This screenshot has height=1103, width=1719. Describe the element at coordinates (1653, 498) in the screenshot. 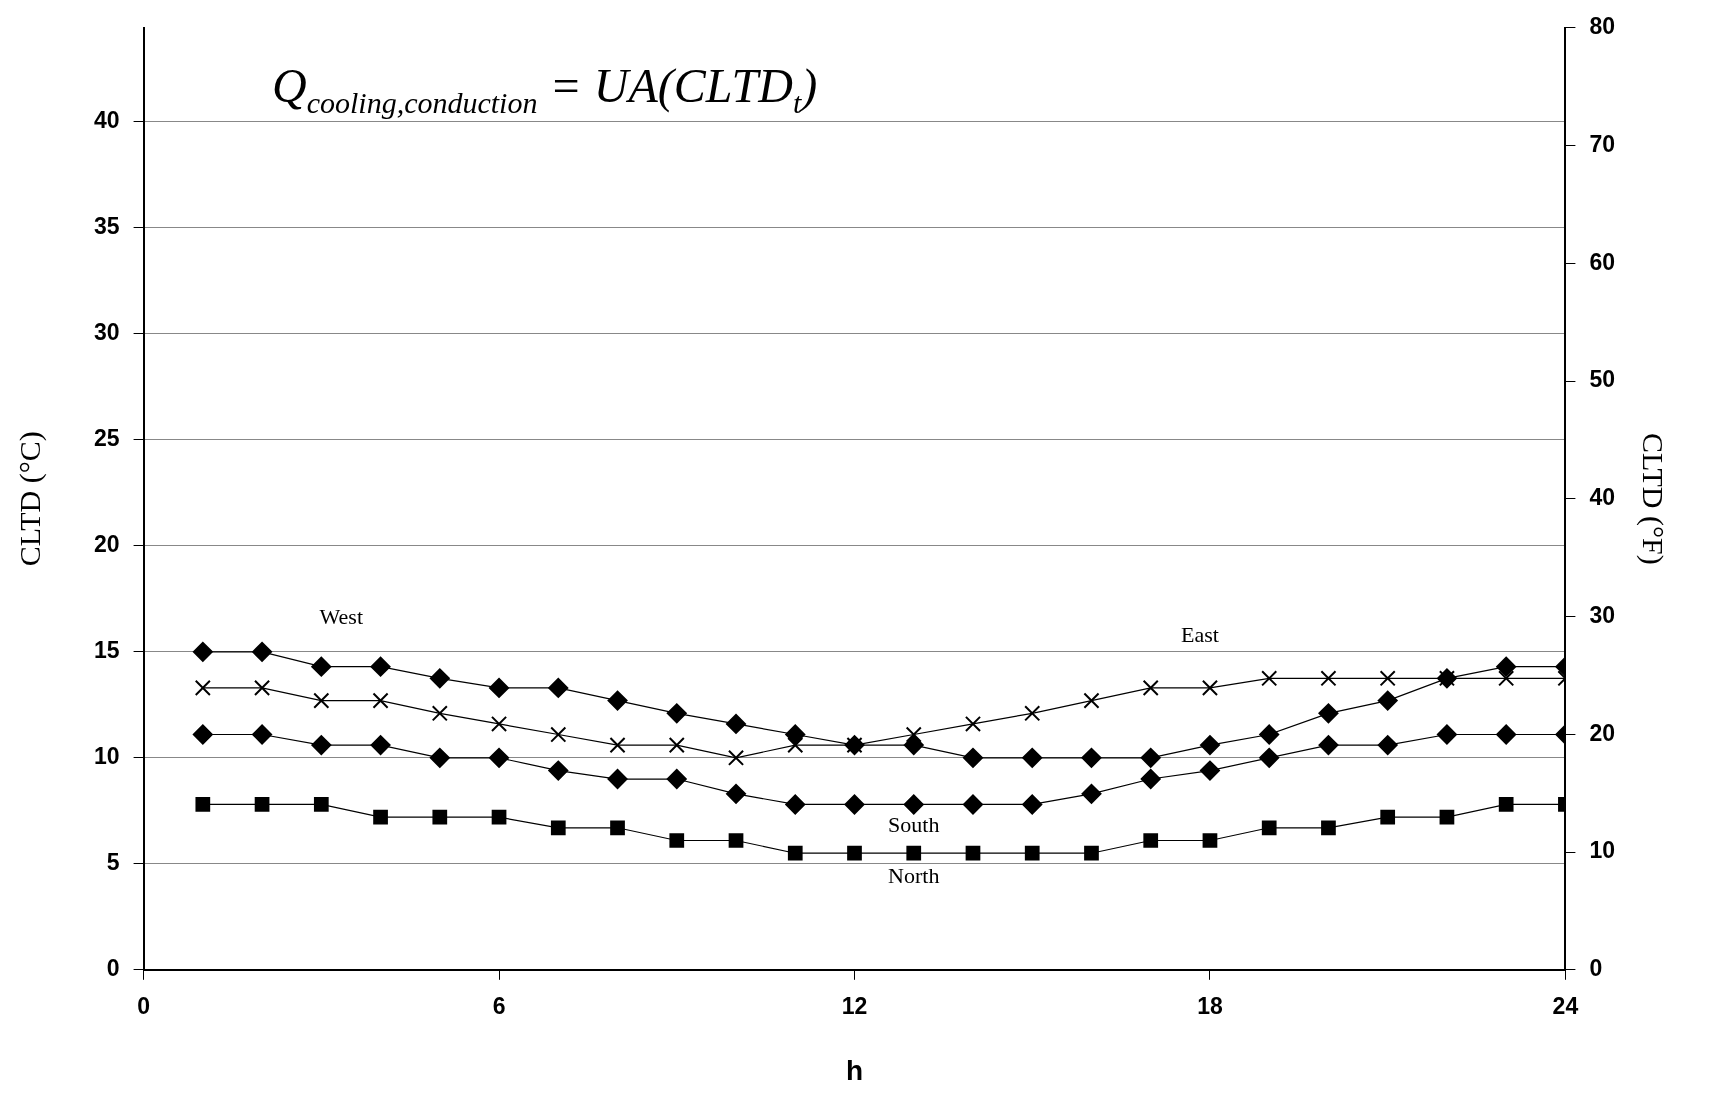

I see `y2-axis-title: CLTD (°F)` at that location.